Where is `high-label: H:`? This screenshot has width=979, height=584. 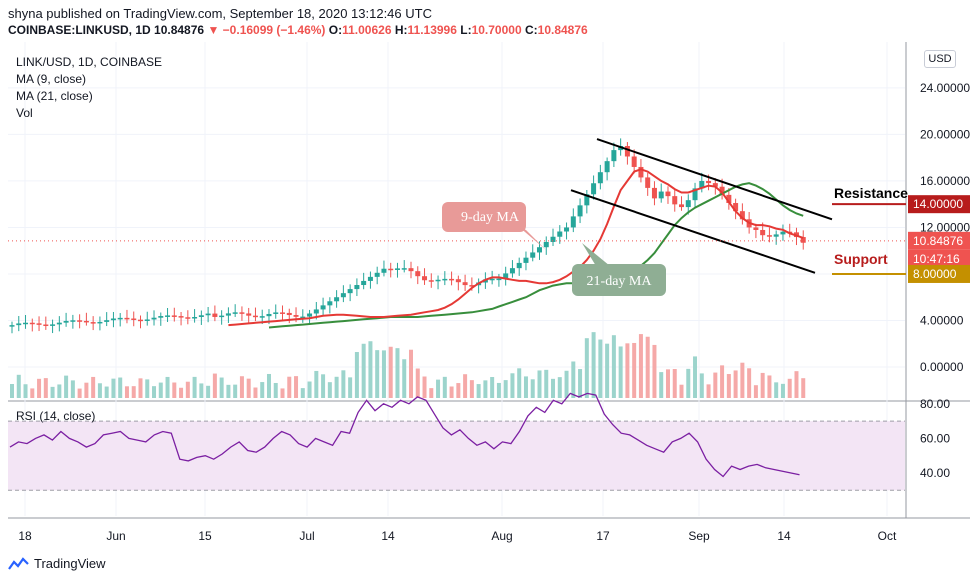 high-label: H: is located at coordinates (401, 30).